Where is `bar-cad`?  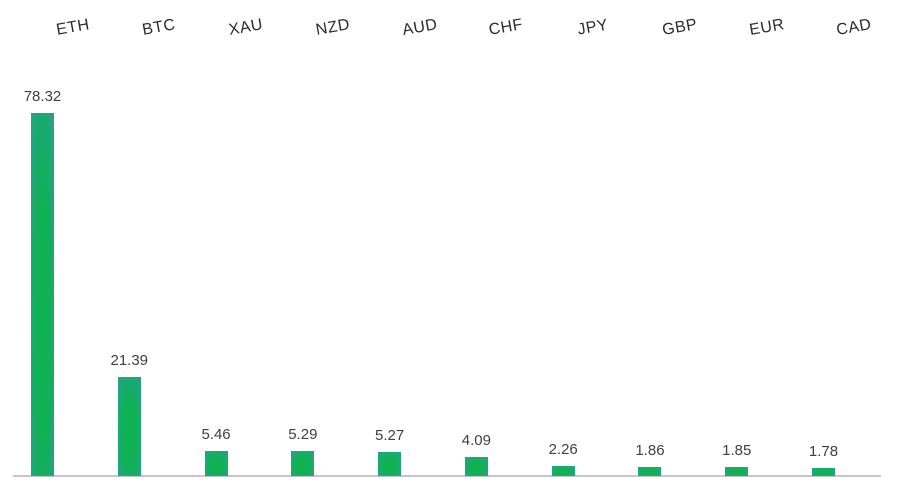 bar-cad is located at coordinates (824, 472).